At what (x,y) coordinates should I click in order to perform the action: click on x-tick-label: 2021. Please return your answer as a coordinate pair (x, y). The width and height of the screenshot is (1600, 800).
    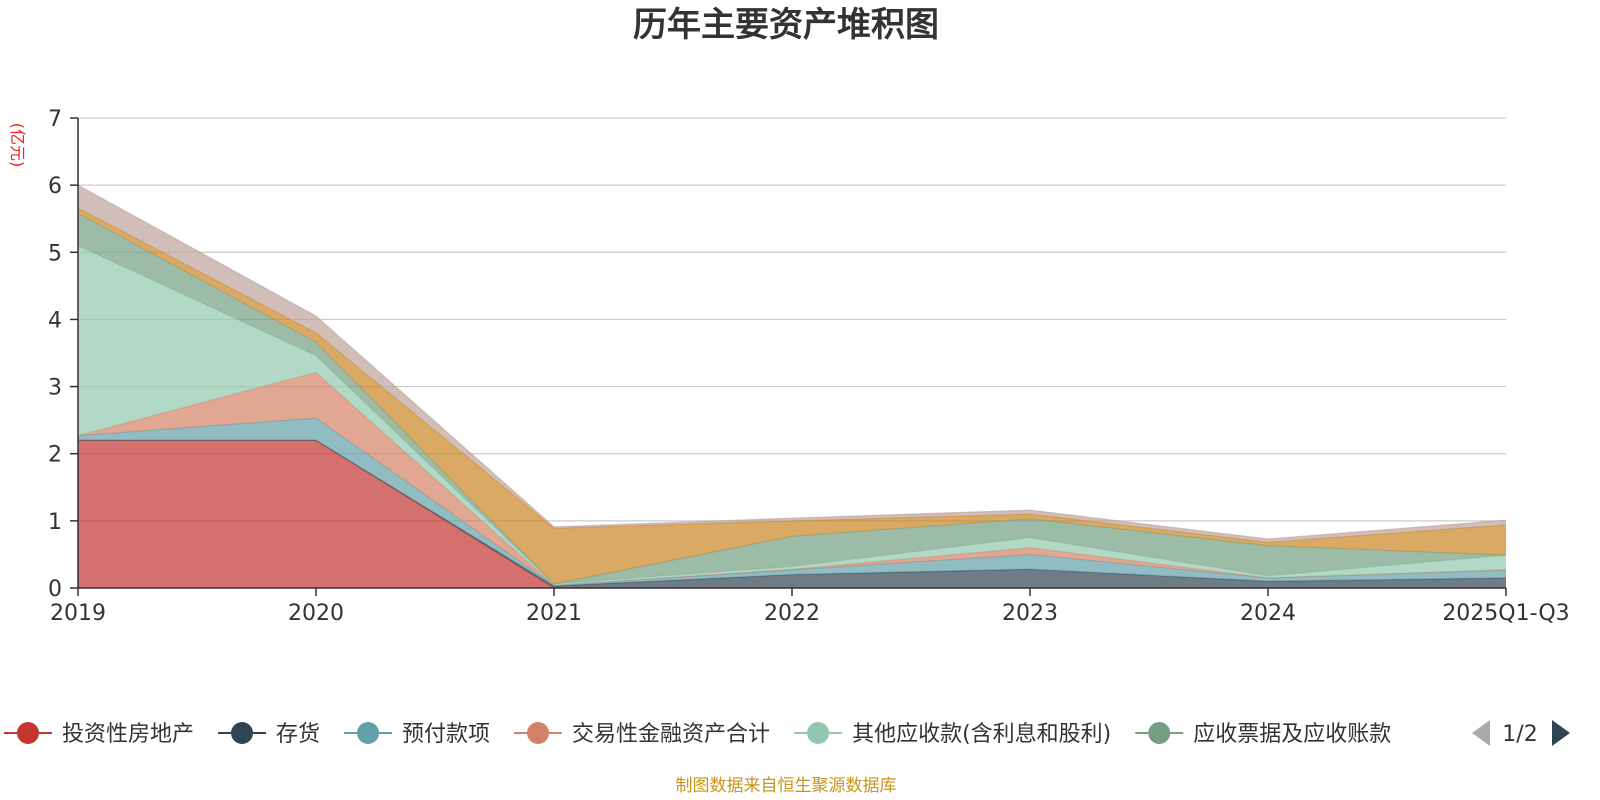
    Looking at the image, I should click on (554, 613).